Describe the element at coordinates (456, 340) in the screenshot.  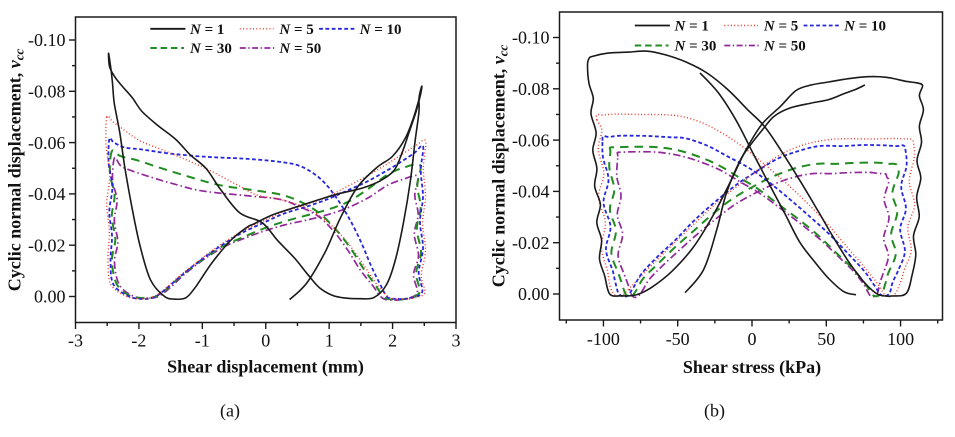
I see `svg-text: 3` at that location.